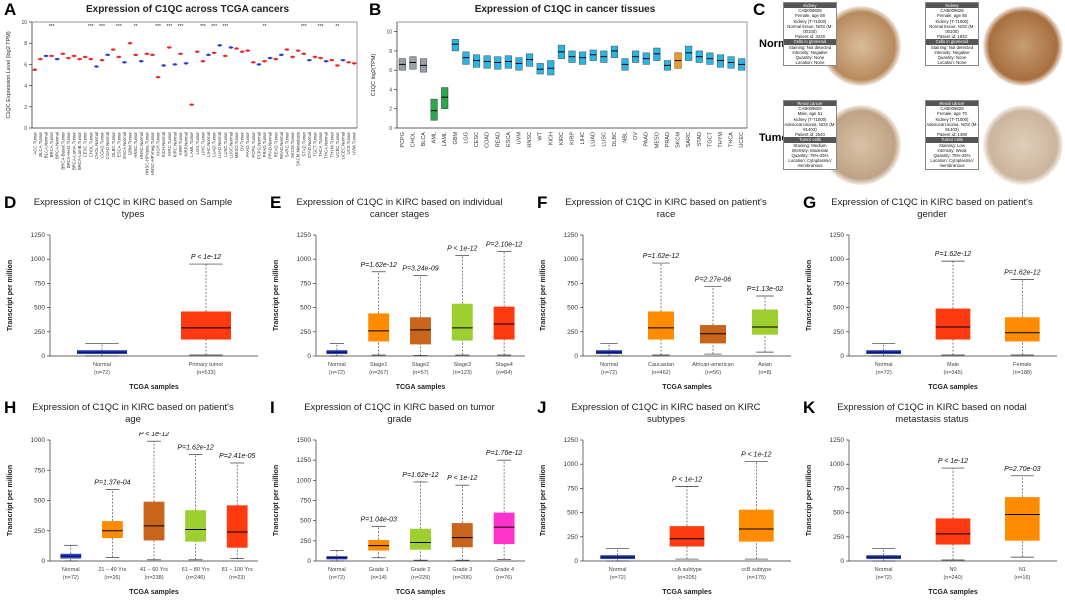  What do you see at coordinates (195, 578) in the screenshot?
I see `n-label: (n=246)` at bounding box center [195, 578].